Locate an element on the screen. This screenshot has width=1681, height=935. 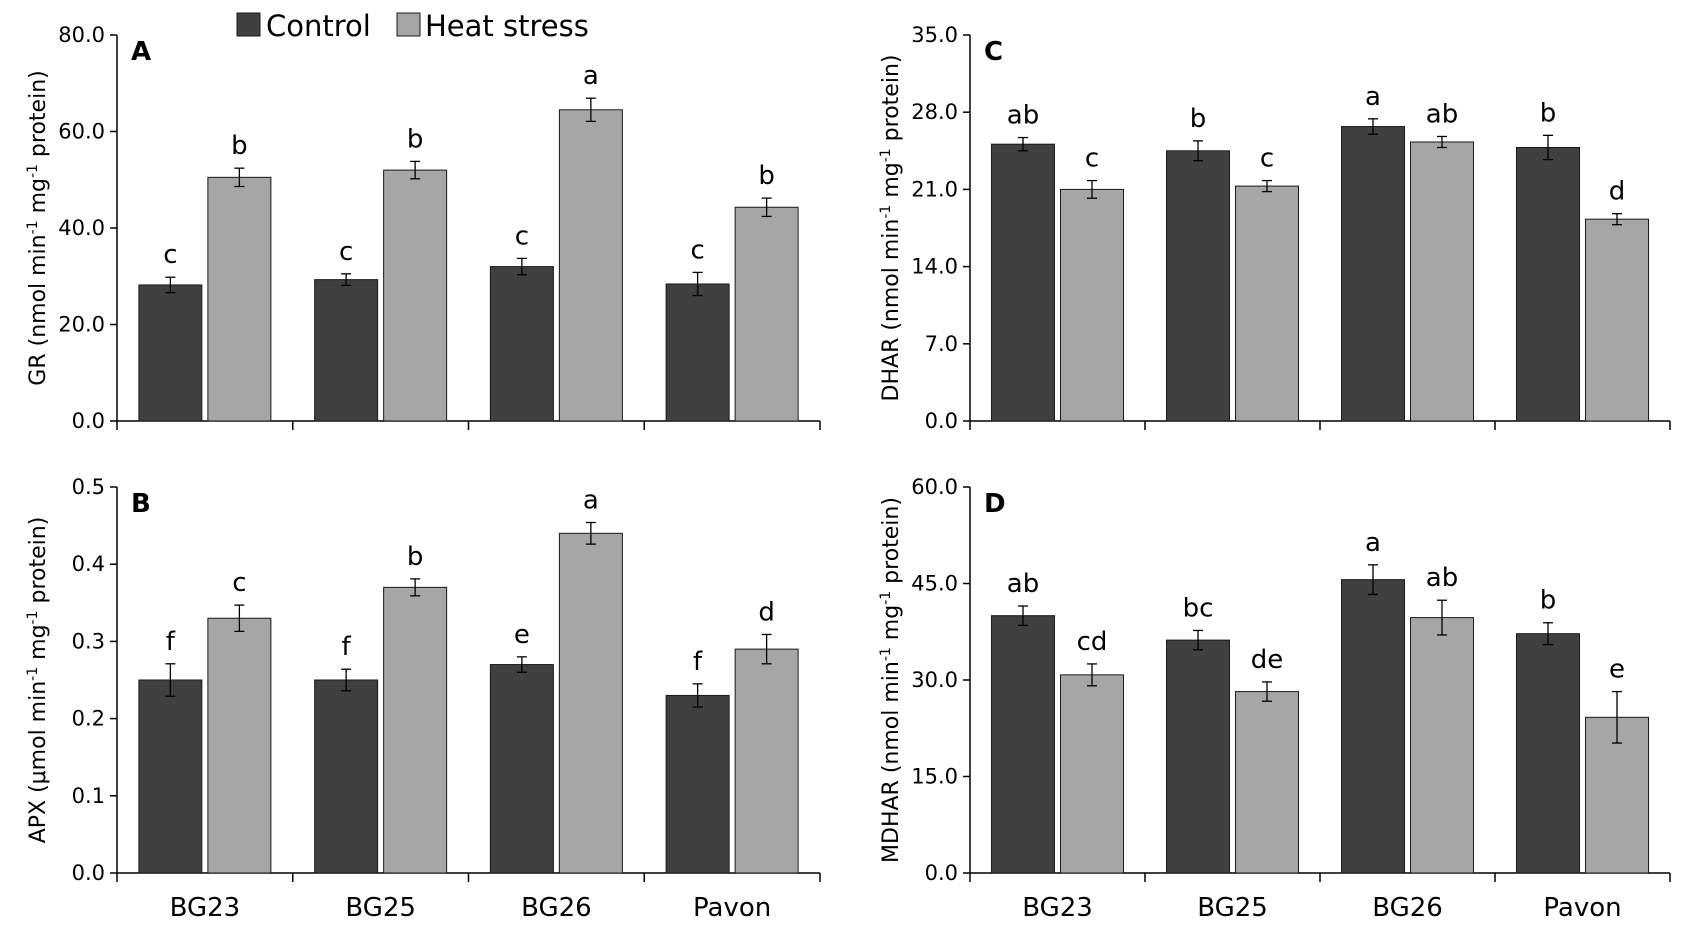
y-tick-label: 0.4 is located at coordinates (88, 564).